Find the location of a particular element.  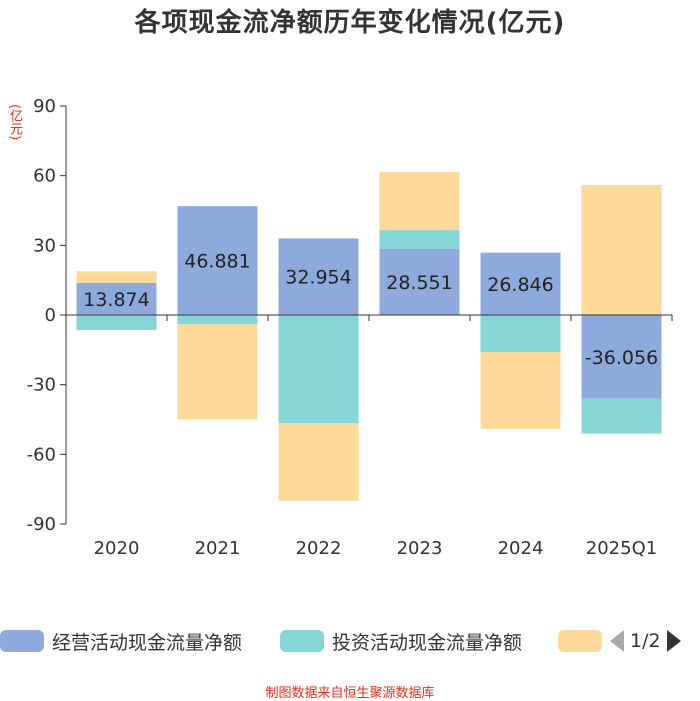

data-label: 13.874 is located at coordinates (116, 300).